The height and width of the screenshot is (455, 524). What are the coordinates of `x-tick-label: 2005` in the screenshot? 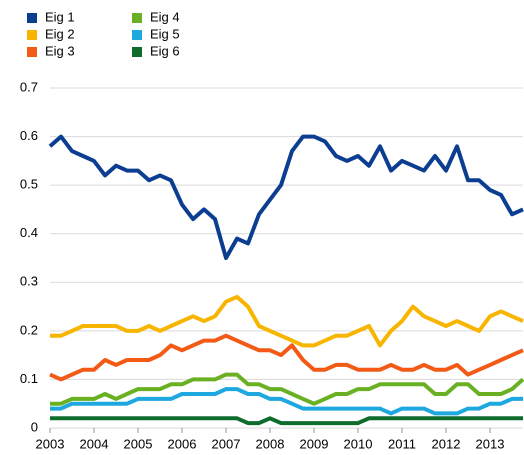 It's located at (138, 443).